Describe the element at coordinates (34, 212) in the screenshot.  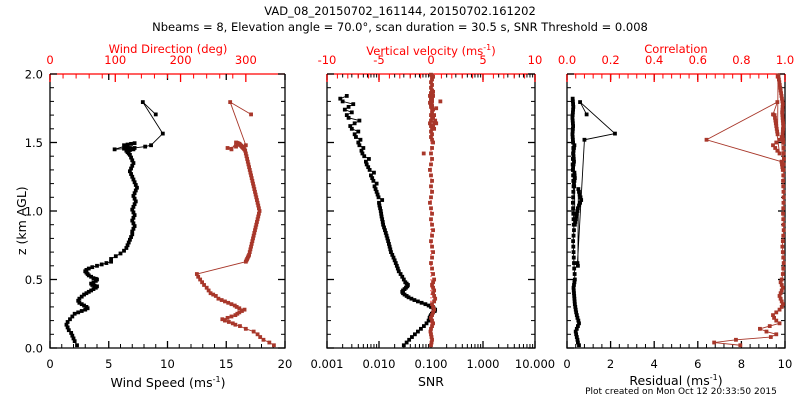
I see `y-ticklabel: 1.0` at that location.